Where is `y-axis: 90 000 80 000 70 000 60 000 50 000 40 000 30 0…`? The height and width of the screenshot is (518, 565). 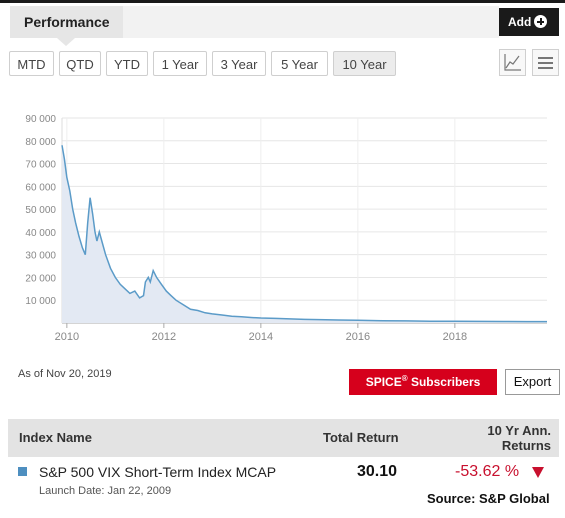
y-axis: 90 000 80 000 70 000 60 000 50 000 40 000 30 0… is located at coordinates (44, 218).